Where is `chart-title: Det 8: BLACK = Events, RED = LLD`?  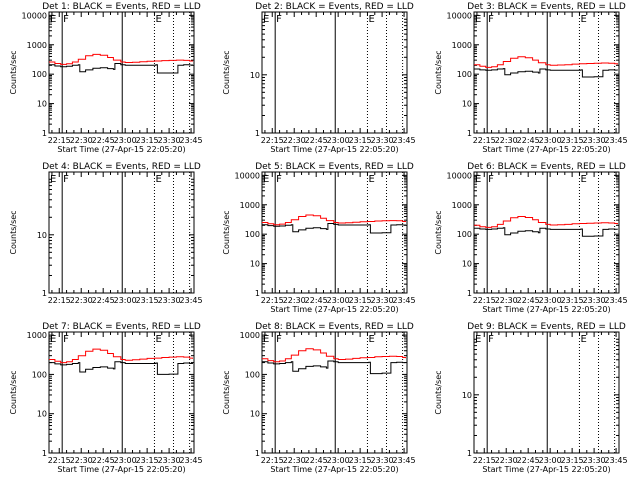
chart-title: Det 8: BLACK = Events, RED = LLD is located at coordinates (334, 327).